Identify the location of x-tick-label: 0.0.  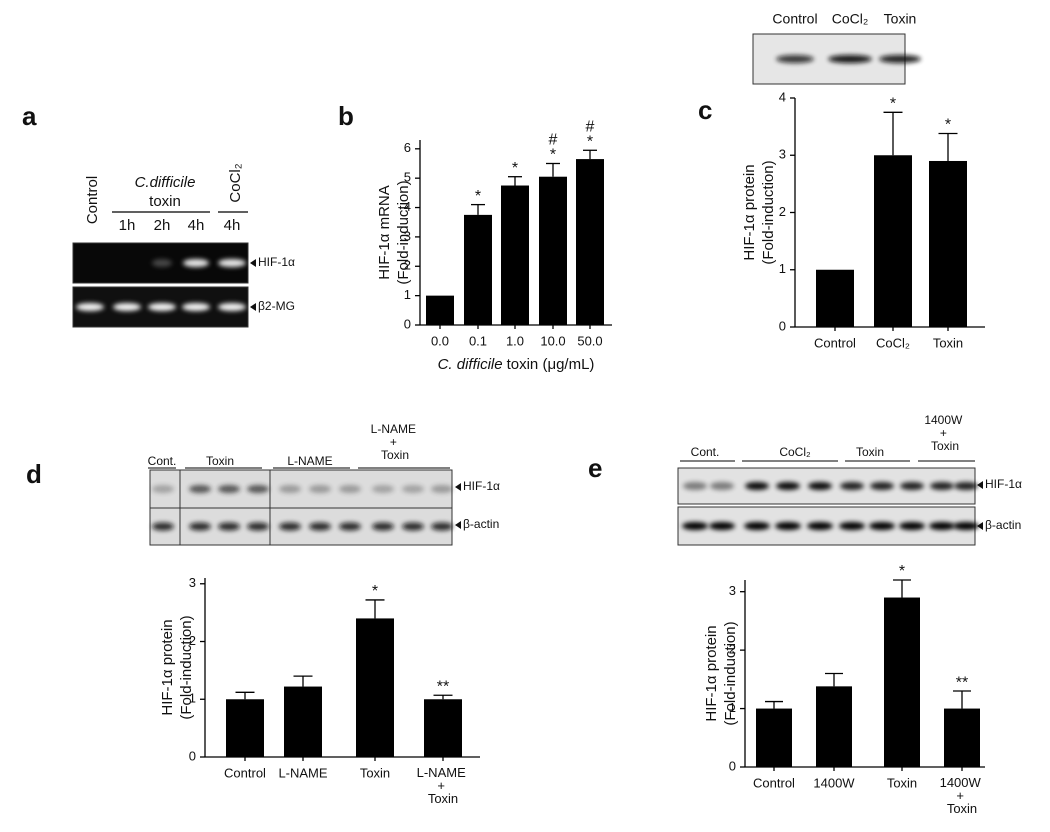
(440, 340).